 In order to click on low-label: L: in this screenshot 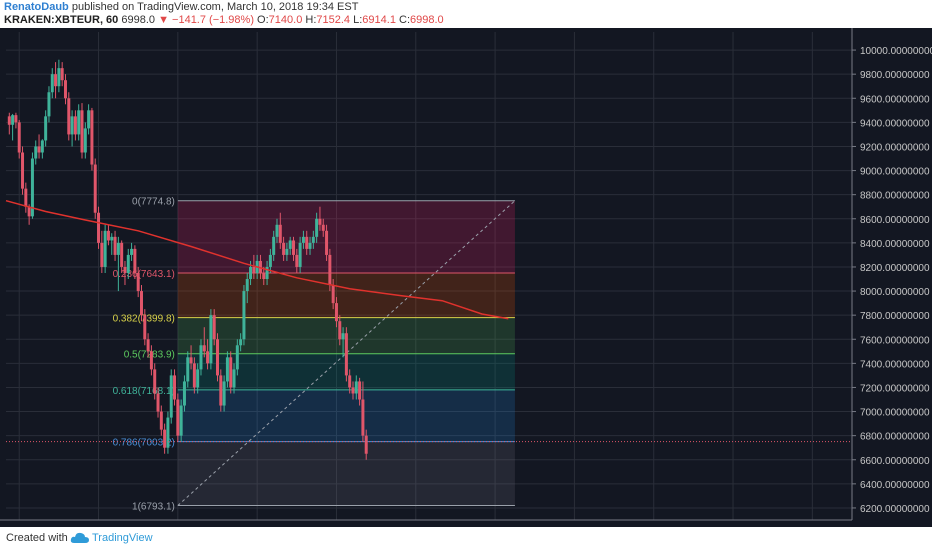, I will do `click(358, 20)`.